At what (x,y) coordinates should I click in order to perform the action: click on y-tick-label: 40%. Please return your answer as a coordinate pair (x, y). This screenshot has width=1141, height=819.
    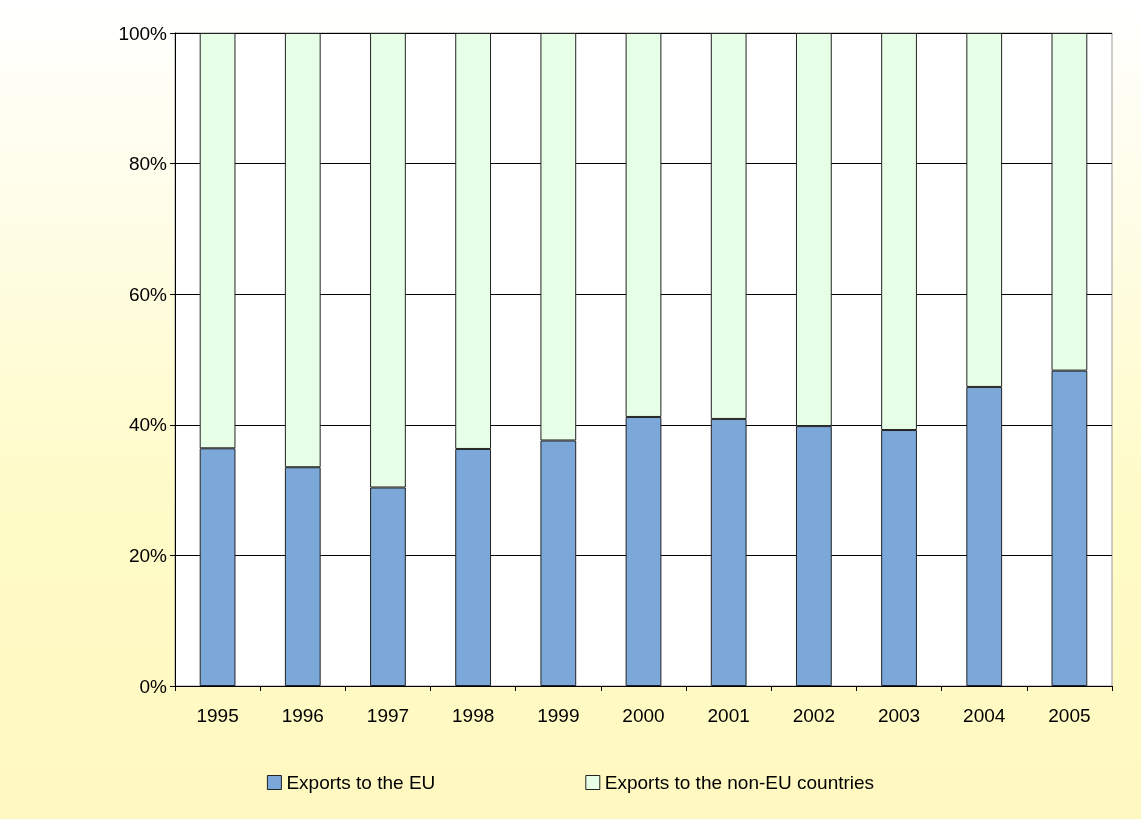
    Looking at the image, I should click on (148, 425).